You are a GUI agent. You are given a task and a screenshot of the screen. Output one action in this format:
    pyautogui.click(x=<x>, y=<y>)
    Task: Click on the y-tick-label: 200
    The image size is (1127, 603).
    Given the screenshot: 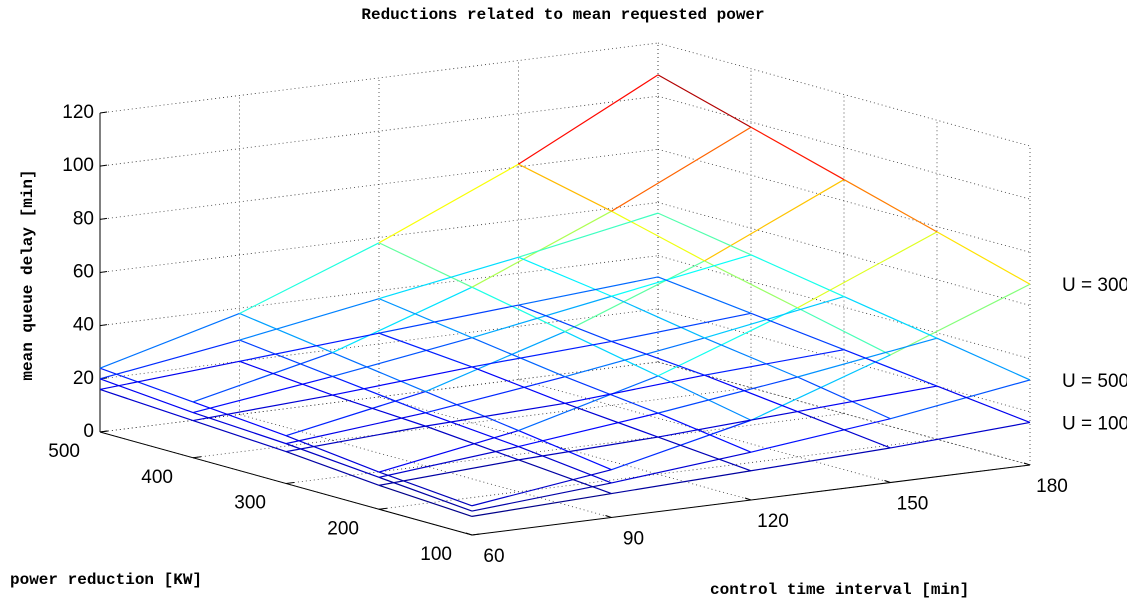 What is the action you would take?
    pyautogui.click(x=343, y=528)
    